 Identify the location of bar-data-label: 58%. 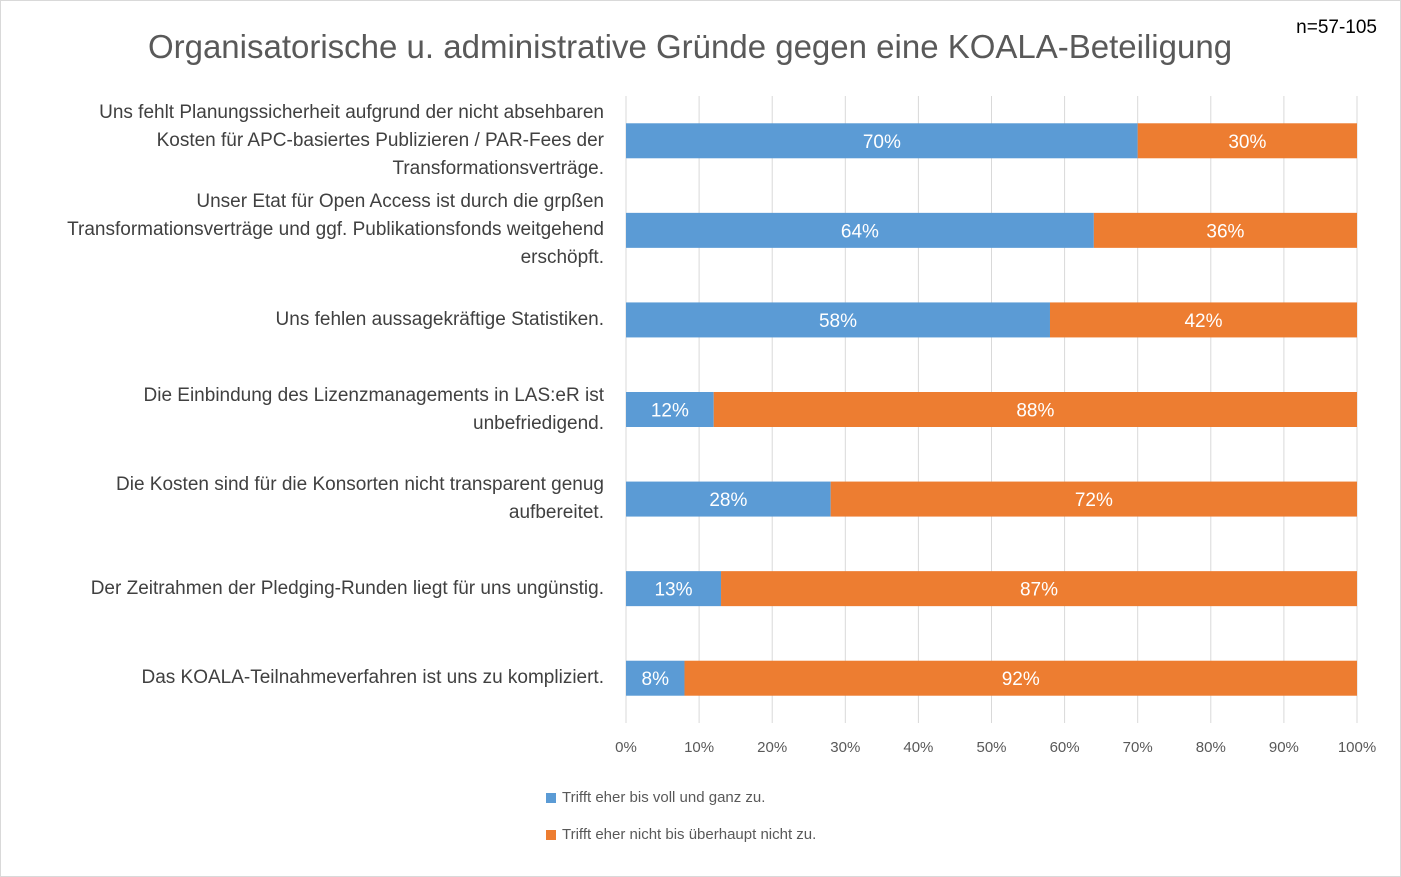
(838, 321).